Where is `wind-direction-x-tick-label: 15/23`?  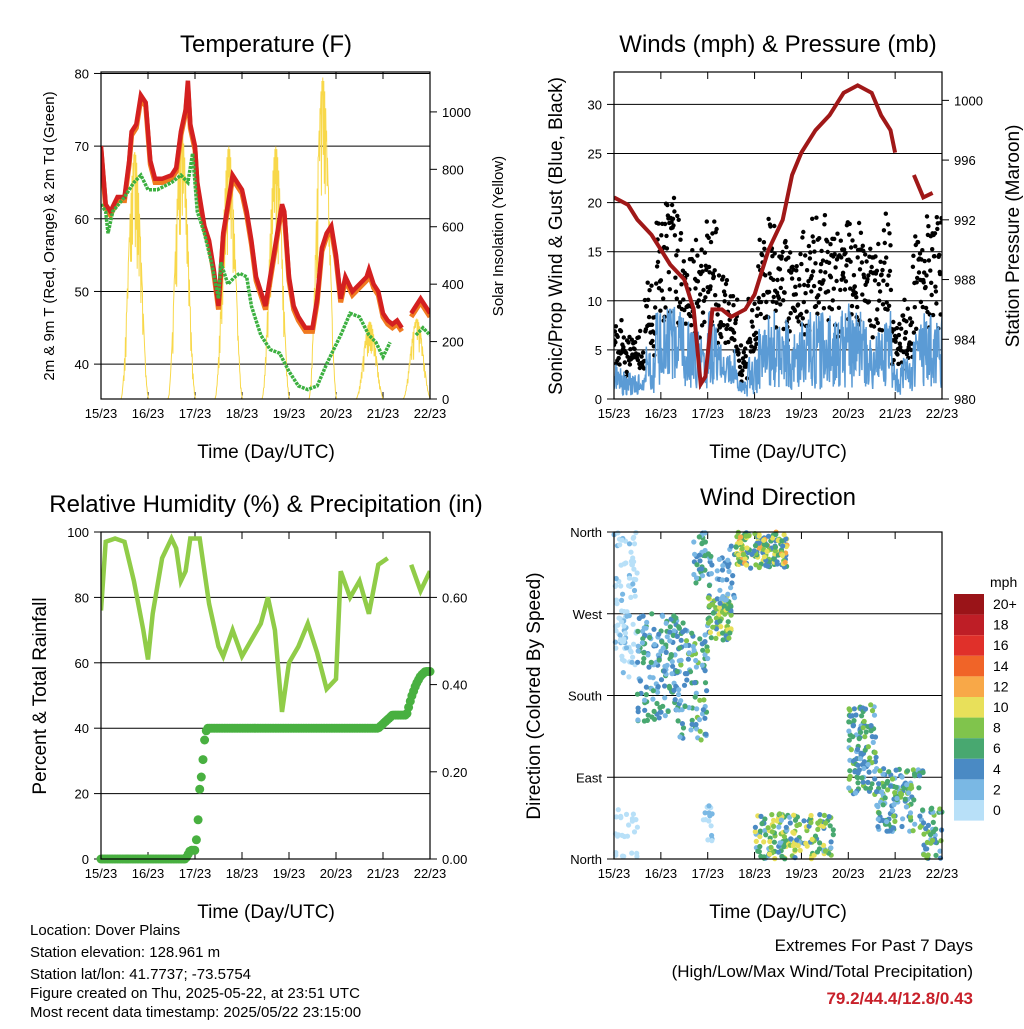
wind-direction-x-tick-label: 15/23 is located at coordinates (614, 873).